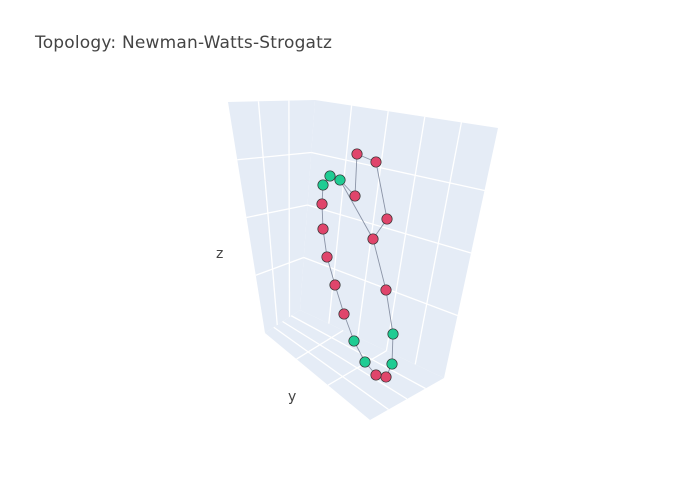 This screenshot has height=500, width=700. I want to click on graph-nodes, so click(357, 265).